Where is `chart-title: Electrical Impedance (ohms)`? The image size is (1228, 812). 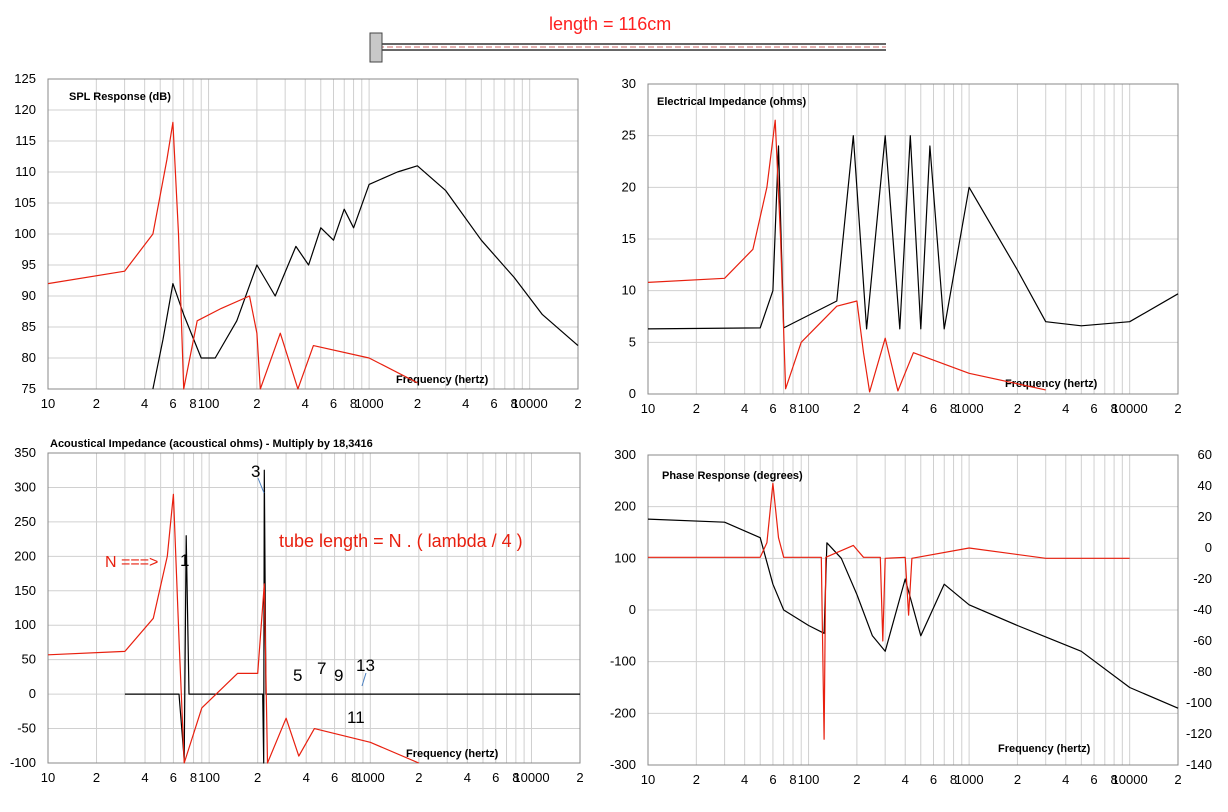 chart-title: Electrical Impedance (ohms) is located at coordinates (731, 102).